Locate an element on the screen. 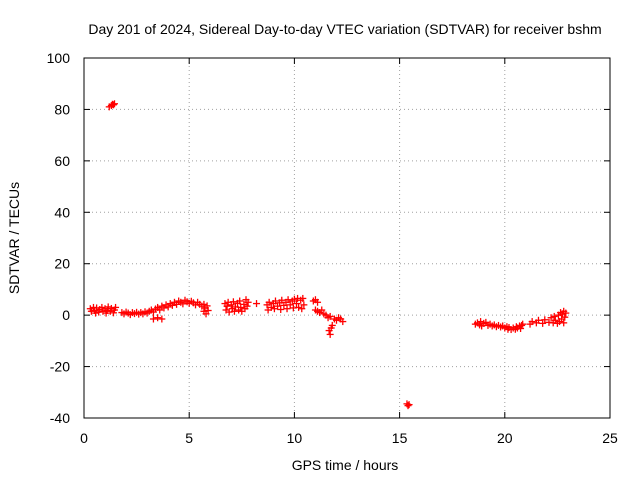 This screenshot has width=640, height=480. y-tick-label: -40 is located at coordinates (60, 418).